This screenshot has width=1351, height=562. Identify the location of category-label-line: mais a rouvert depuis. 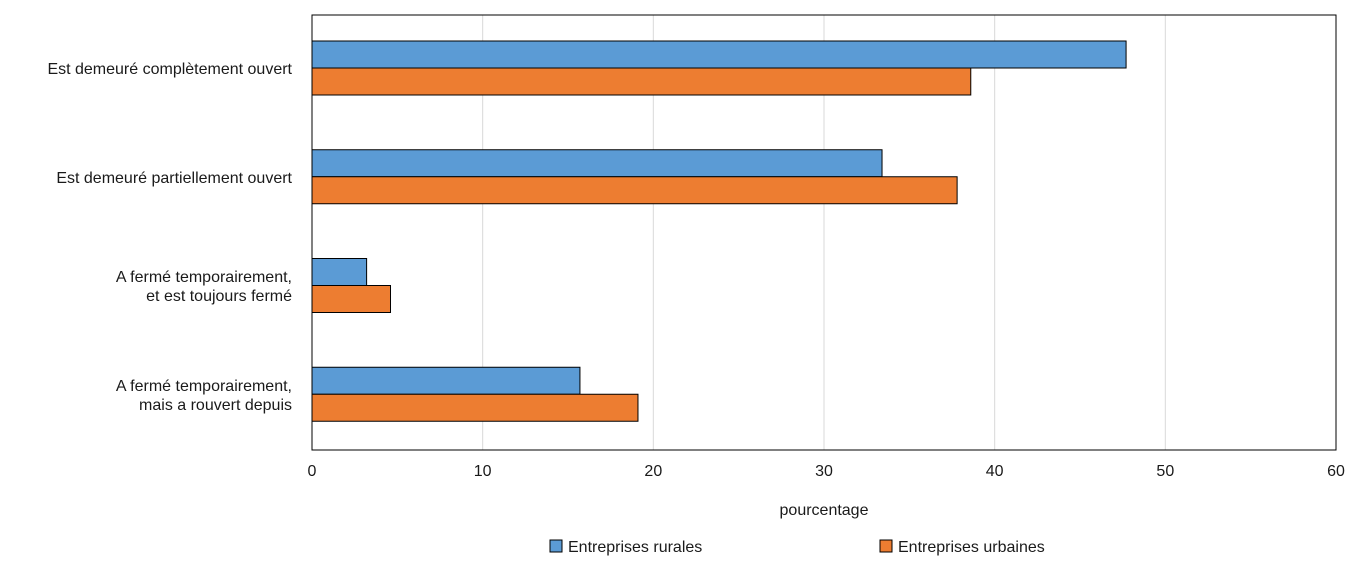
(215, 405).